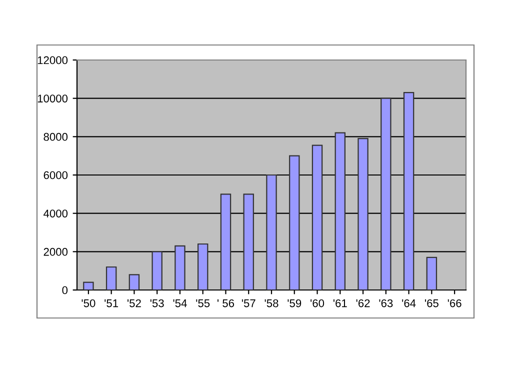 Image resolution: width=516 pixels, height=366 pixels. I want to click on x-tick-label: '60, so click(317, 303).